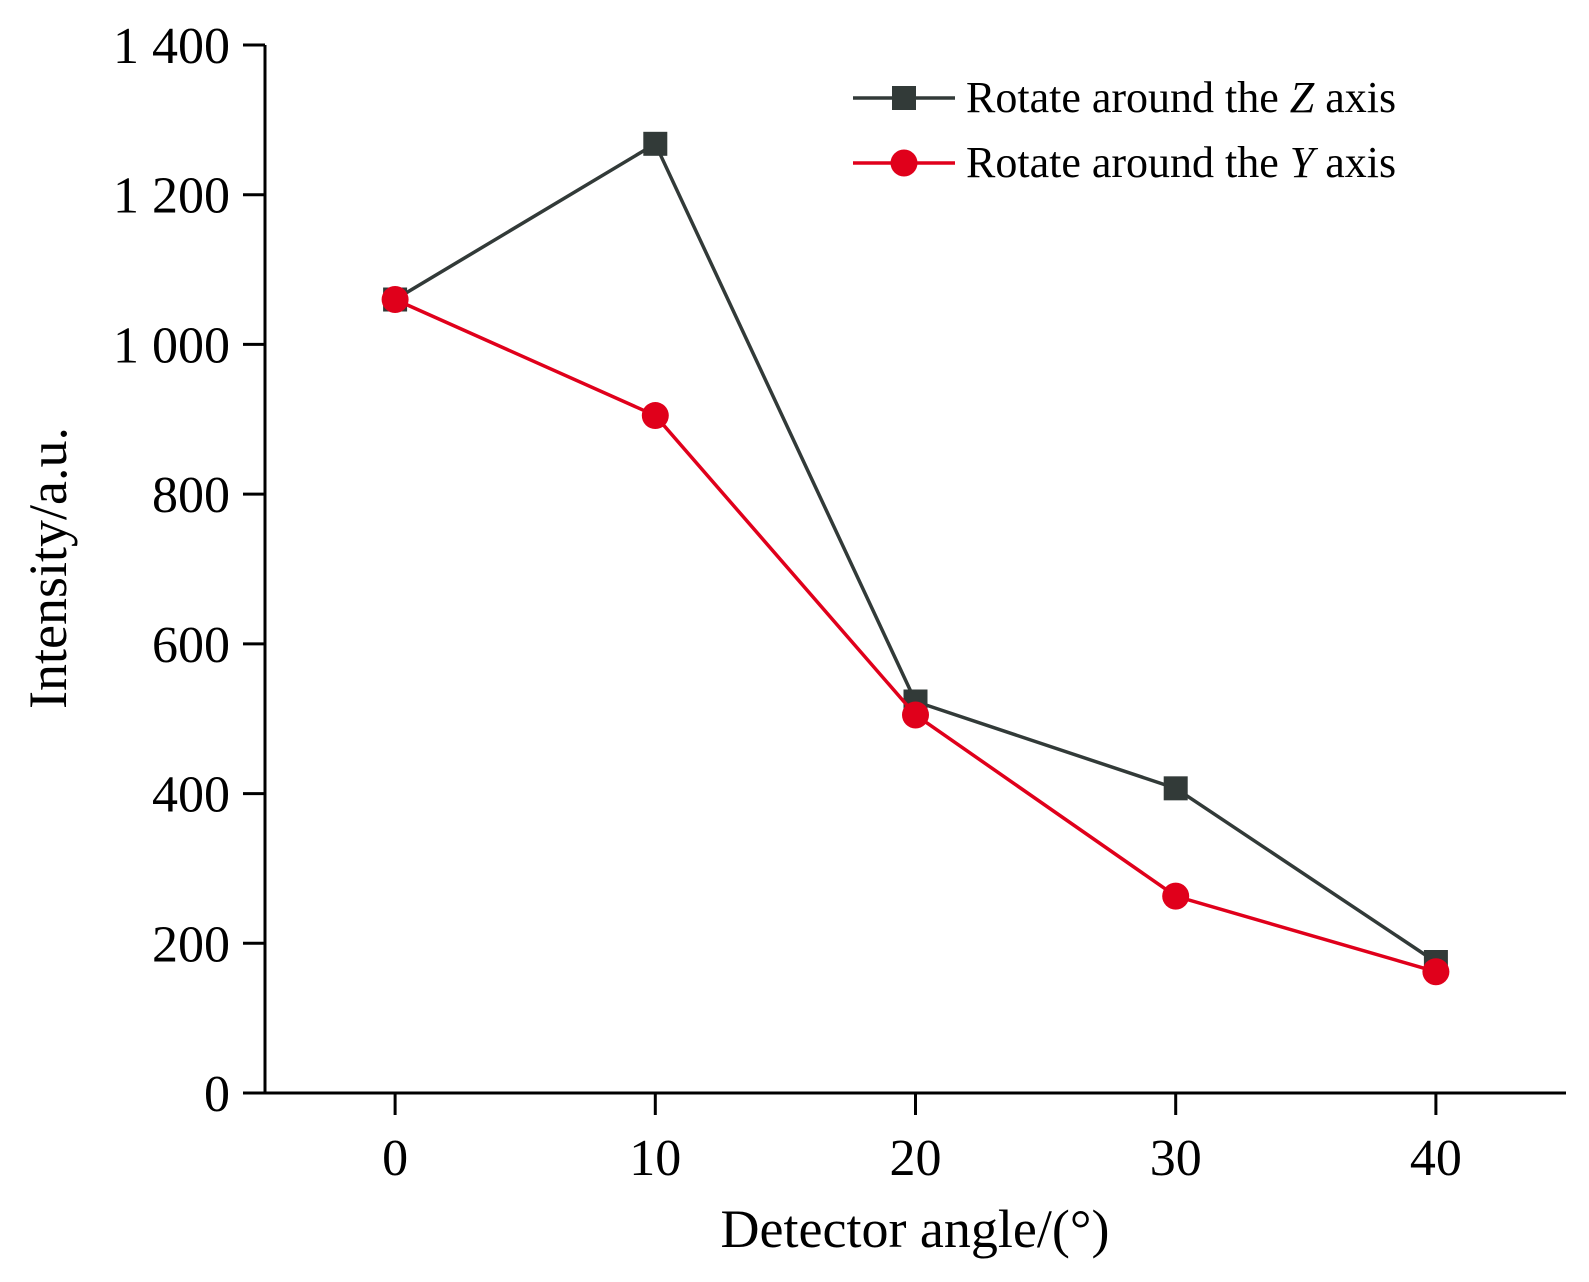  Describe the element at coordinates (1304, 162) in the screenshot. I see `legend-label-axis: Y` at that location.